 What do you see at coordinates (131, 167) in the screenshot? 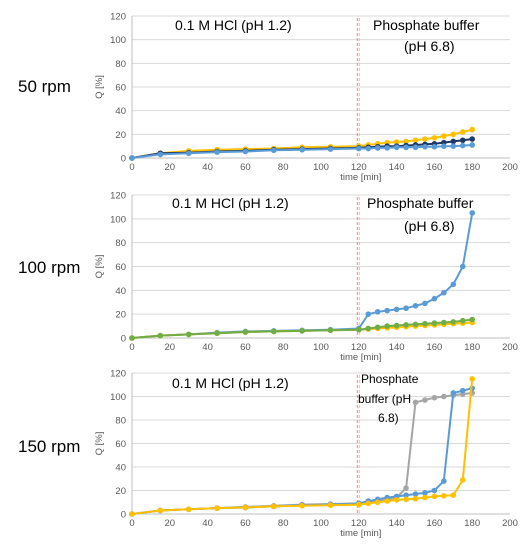
I see `x-tick-label: 0` at bounding box center [131, 167].